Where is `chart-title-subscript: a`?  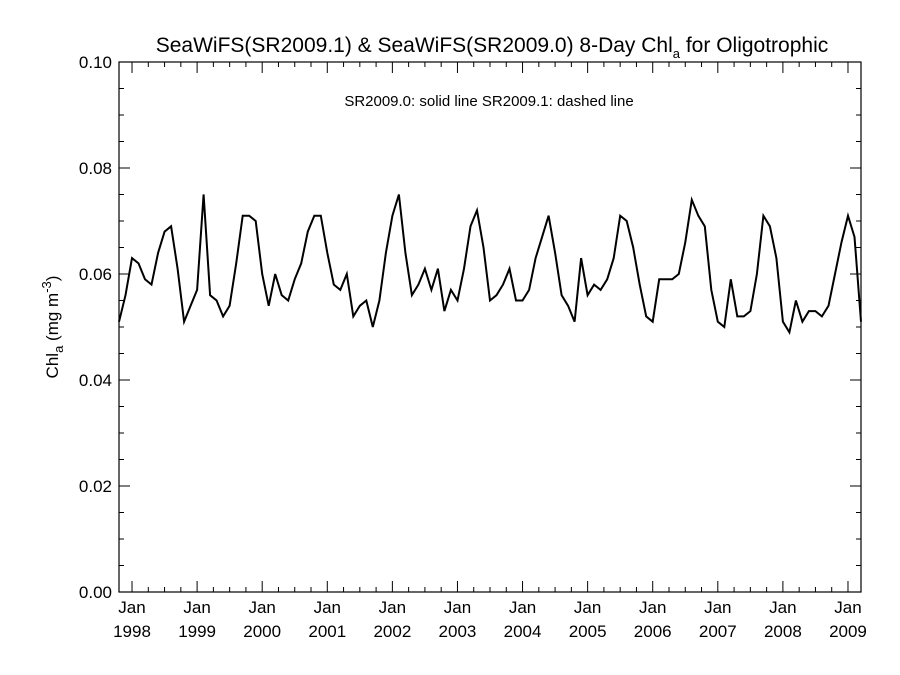
chart-title-subscript: a is located at coordinates (677, 53).